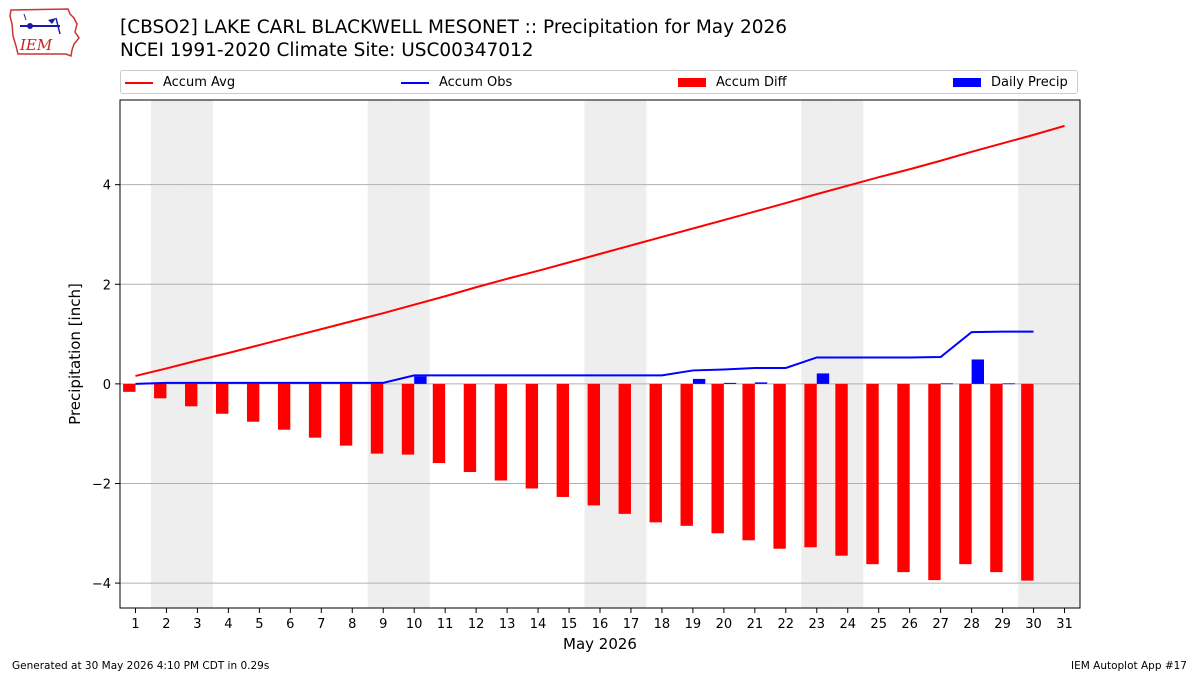  What do you see at coordinates (44, 33) in the screenshot?
I see `iem-iowa-logo: IEM` at bounding box center [44, 33].